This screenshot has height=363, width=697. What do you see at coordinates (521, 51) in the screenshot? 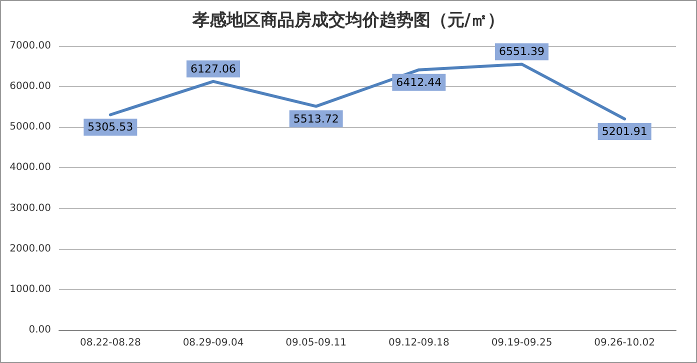
I see `data-label: 6551.39` at bounding box center [521, 51].